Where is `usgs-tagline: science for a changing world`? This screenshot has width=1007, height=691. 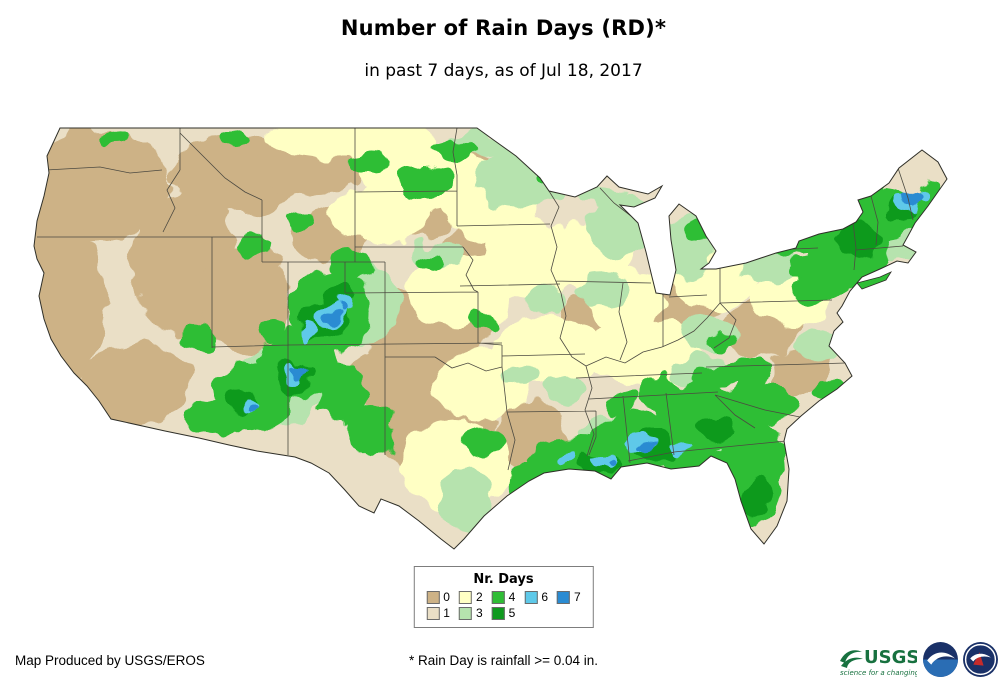
usgs-tagline: science for a changing world is located at coordinates (878, 673).